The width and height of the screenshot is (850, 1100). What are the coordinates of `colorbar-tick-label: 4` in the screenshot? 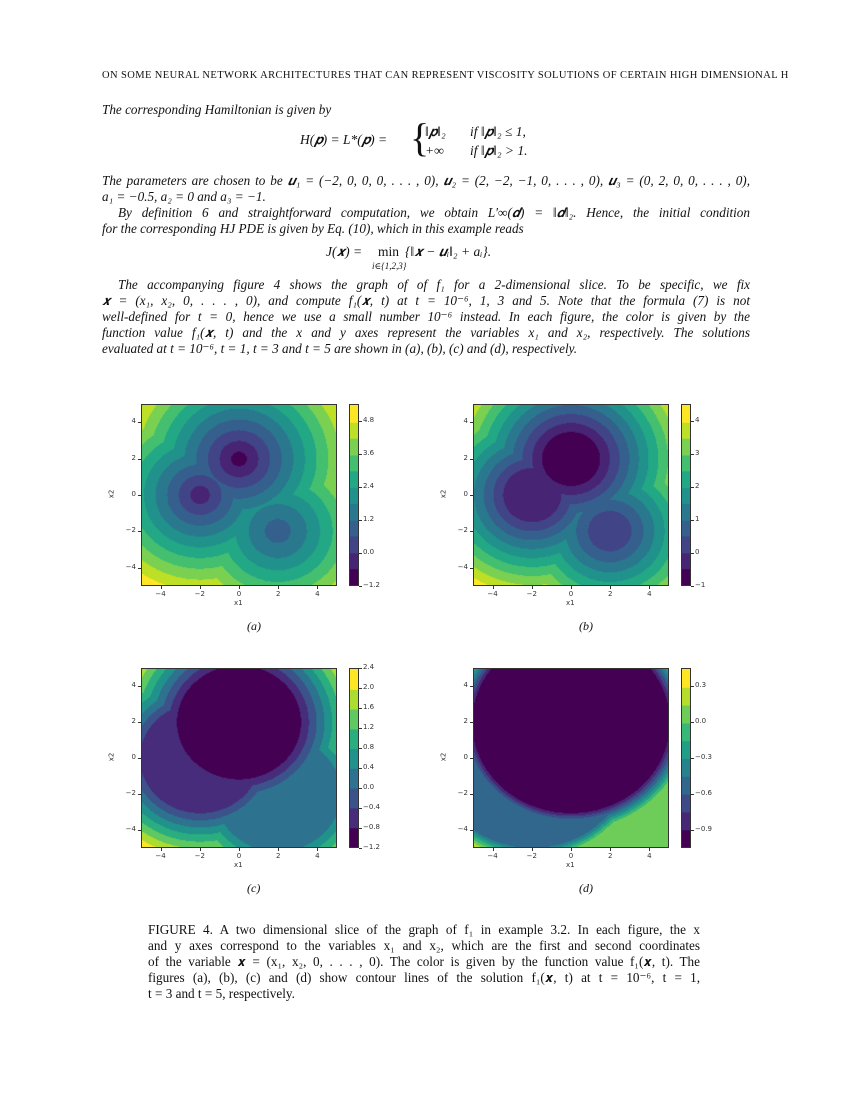 It's located at (697, 419).